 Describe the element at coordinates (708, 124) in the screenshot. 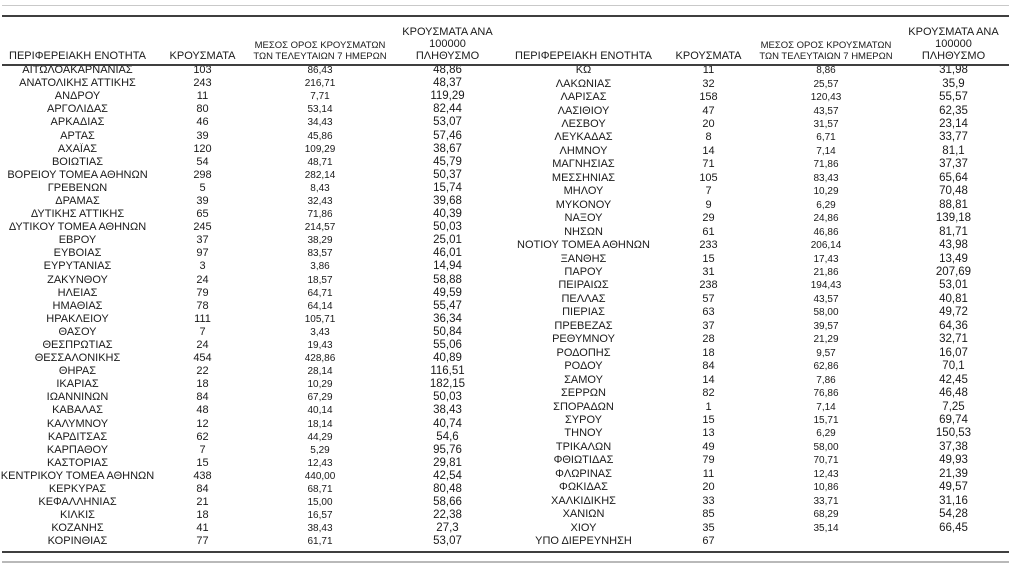

I see `cases-cell: 20` at that location.